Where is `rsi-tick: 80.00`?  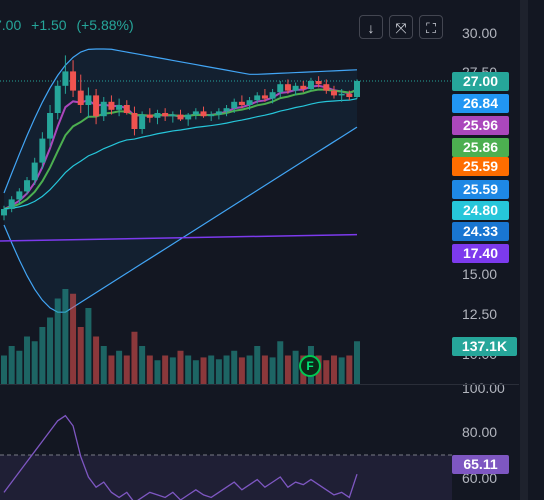
rsi-tick: 80.00 is located at coordinates (480, 432).